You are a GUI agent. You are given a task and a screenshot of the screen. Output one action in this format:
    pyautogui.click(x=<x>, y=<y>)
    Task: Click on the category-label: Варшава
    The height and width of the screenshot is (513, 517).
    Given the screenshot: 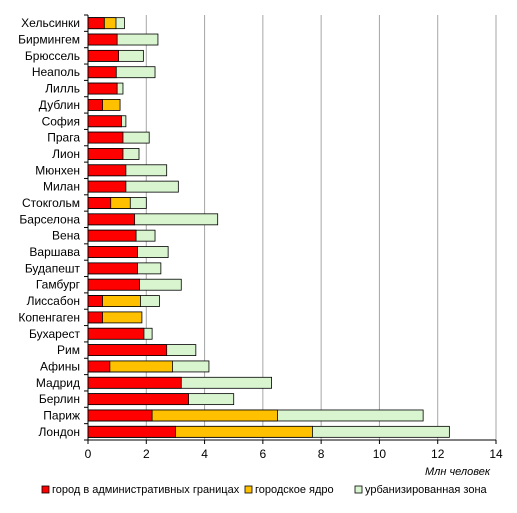 What is the action you would take?
    pyautogui.click(x=54, y=252)
    